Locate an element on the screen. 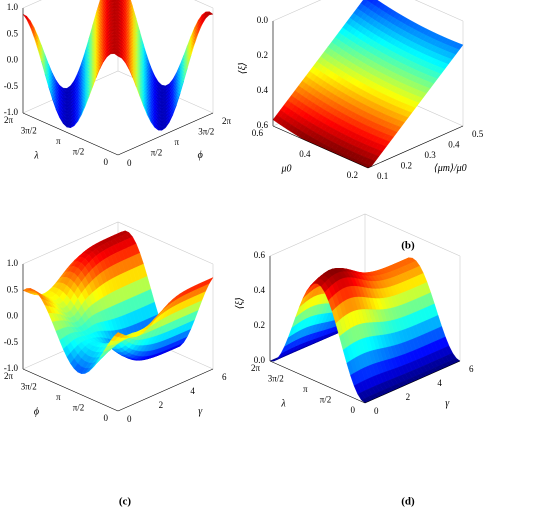 The image size is (550, 513). y-tick-label: 3π/2 is located at coordinates (206, 132).